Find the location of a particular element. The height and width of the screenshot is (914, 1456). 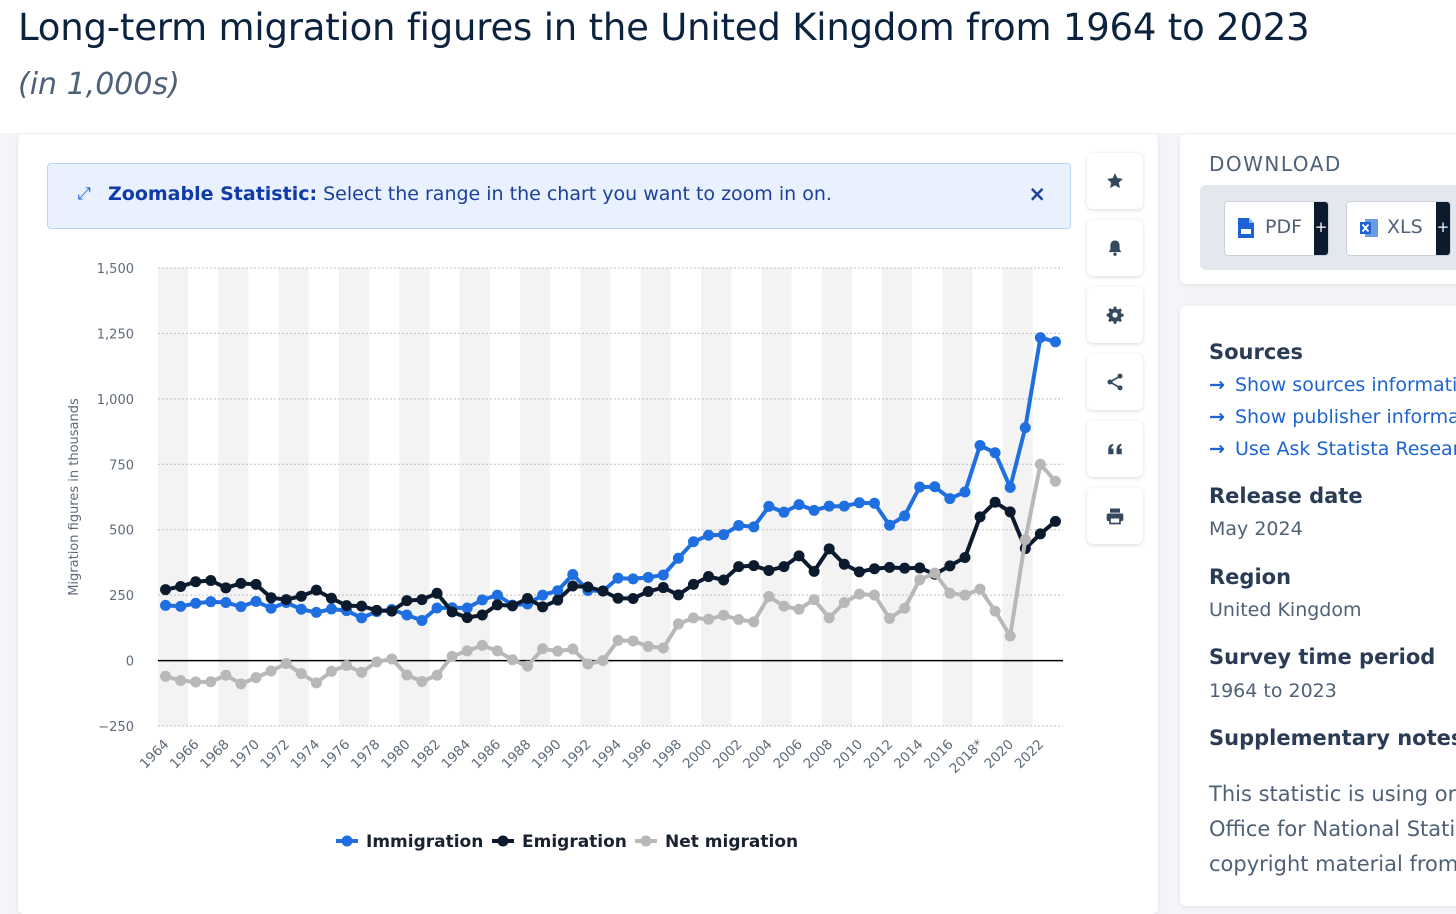

print-icon is located at coordinates (1115, 516).